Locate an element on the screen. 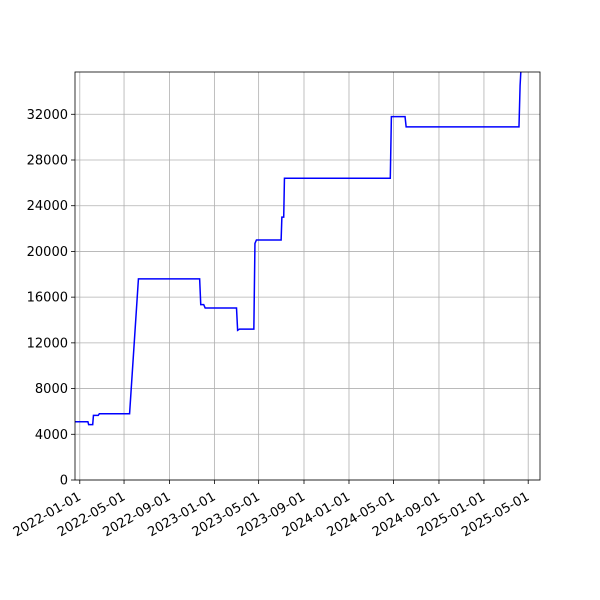  y-tick-label: 20000 is located at coordinates (47, 252).